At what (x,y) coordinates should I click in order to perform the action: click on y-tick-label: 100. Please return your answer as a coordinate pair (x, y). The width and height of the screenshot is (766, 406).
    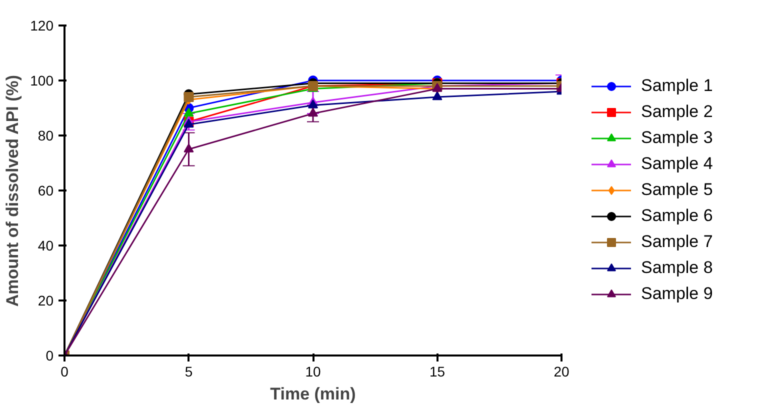
    Looking at the image, I should click on (42, 80).